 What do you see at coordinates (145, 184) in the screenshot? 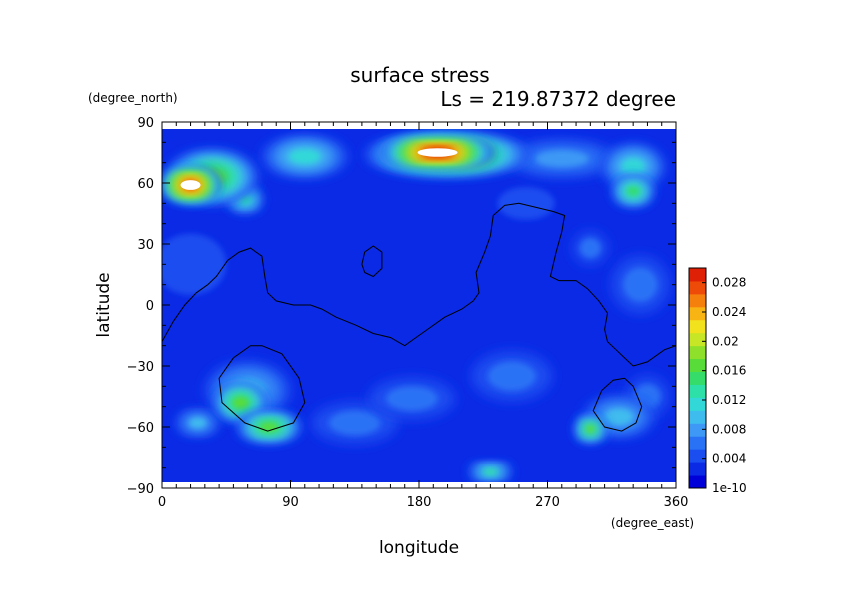
I see `y-tick-label: 60` at bounding box center [145, 184].